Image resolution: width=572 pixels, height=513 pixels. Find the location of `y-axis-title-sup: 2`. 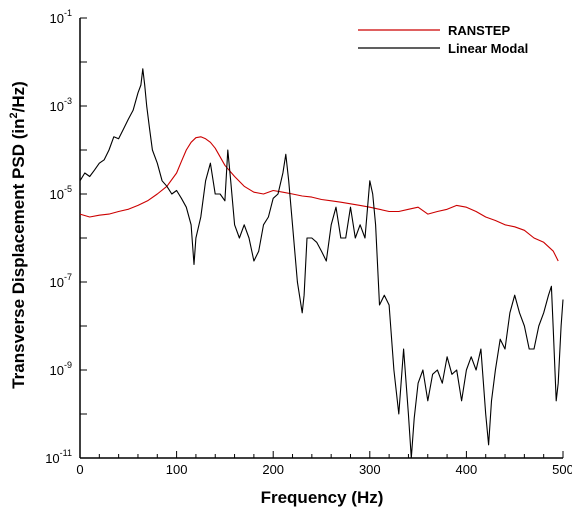

y-axis-title-sup: 2 is located at coordinates (14, 115).